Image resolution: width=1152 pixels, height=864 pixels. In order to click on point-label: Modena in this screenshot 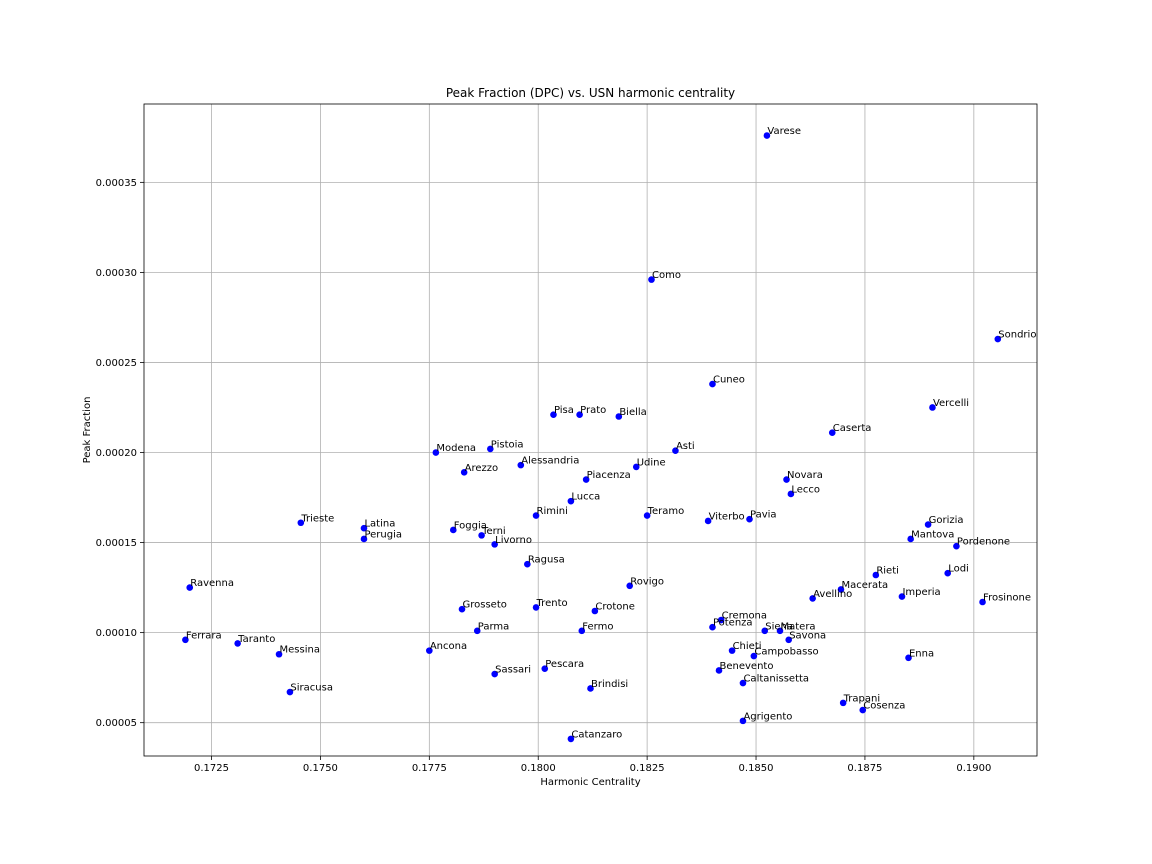, I will do `click(456, 448)`.